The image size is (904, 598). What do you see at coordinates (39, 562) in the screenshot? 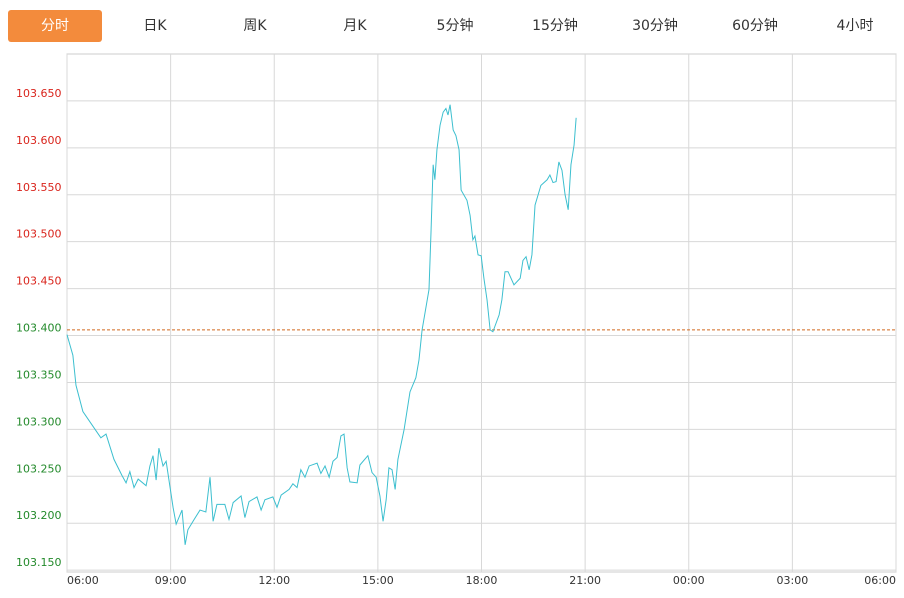
I see `y-tick-label: 103.150` at bounding box center [39, 562].